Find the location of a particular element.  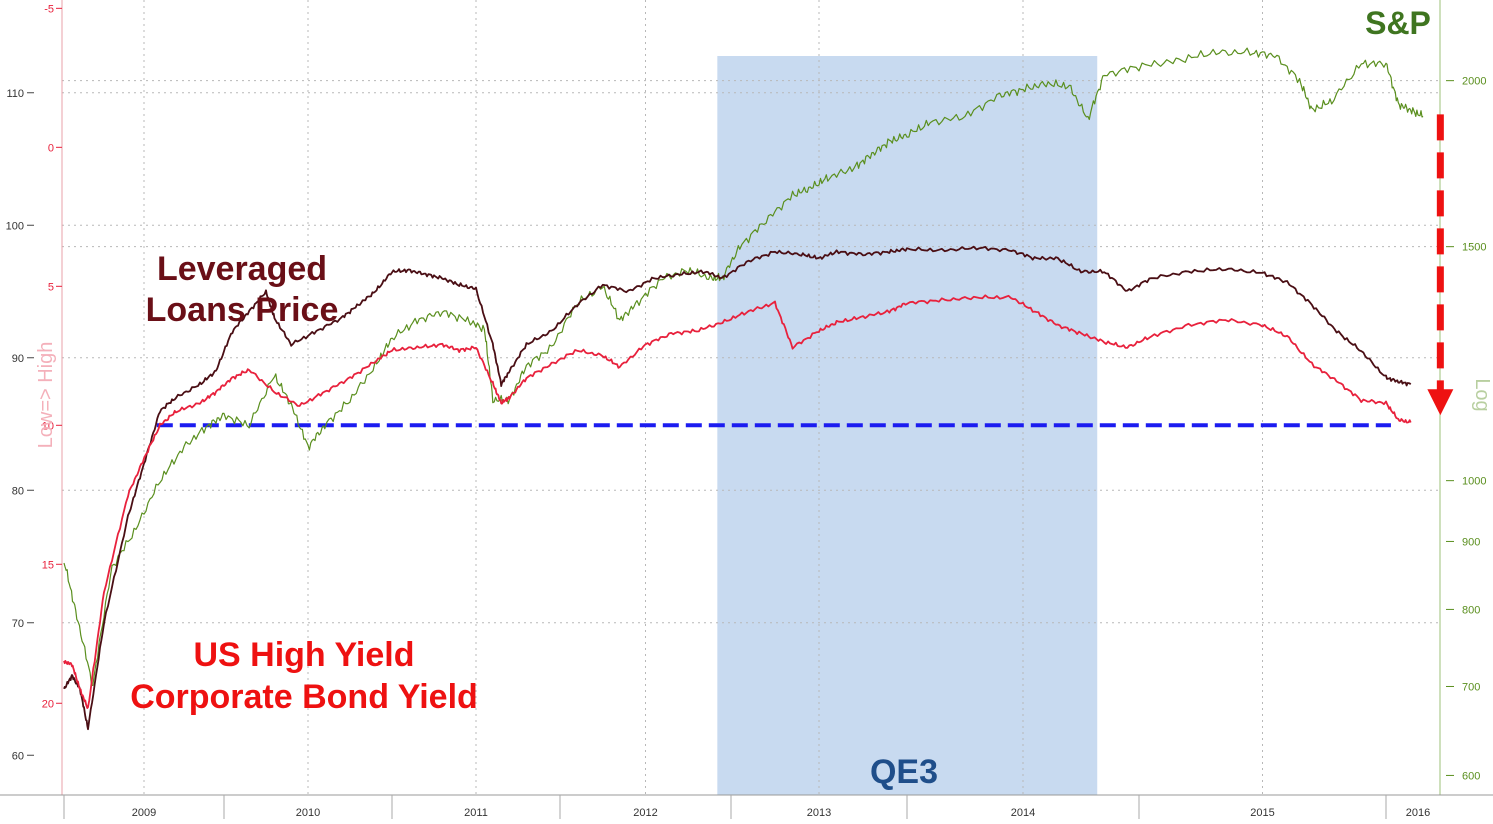

annotation-loans1: Leveraged is located at coordinates (242, 269).